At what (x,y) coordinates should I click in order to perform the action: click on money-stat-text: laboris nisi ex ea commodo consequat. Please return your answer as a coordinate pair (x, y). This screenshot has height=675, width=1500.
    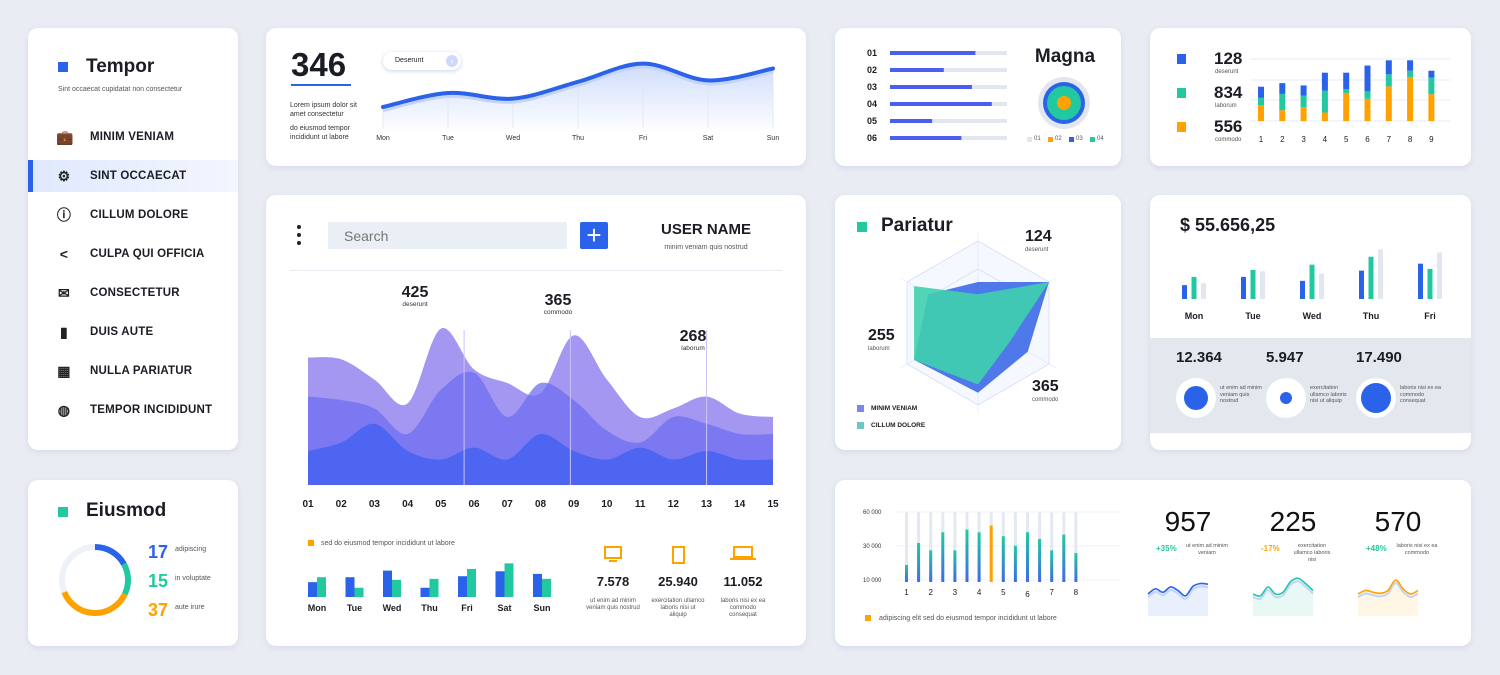
    Looking at the image, I should click on (1420, 394).